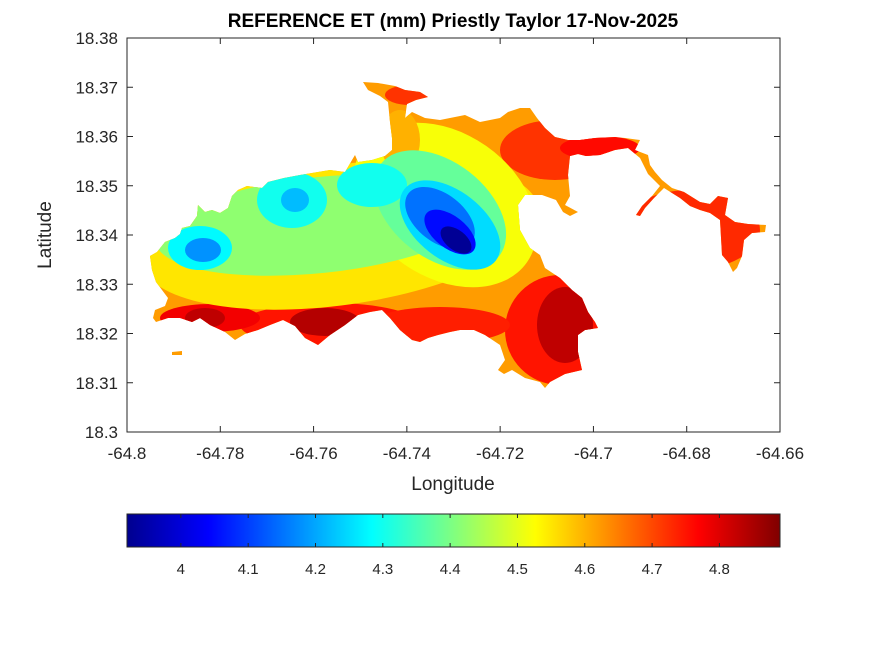 Image resolution: width=875 pixels, height=656 pixels. I want to click on colorbar-tick-label: 4, so click(181, 569).